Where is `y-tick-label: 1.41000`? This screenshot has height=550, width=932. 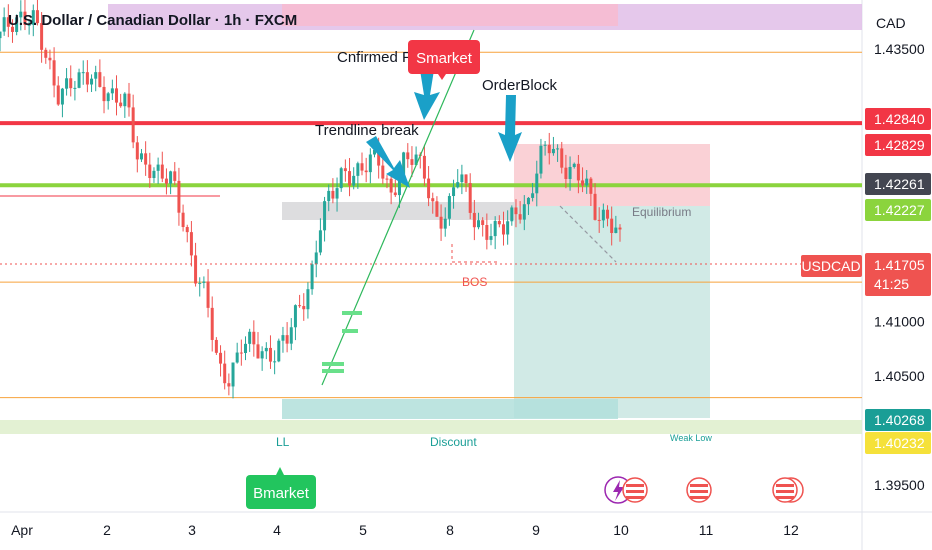
y-tick-label: 1.41000 is located at coordinates (899, 321).